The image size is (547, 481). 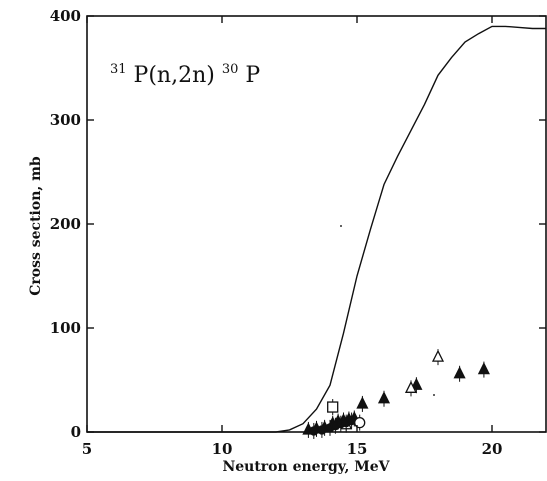 I want to click on annotation-product: P, so click(x=252, y=75).